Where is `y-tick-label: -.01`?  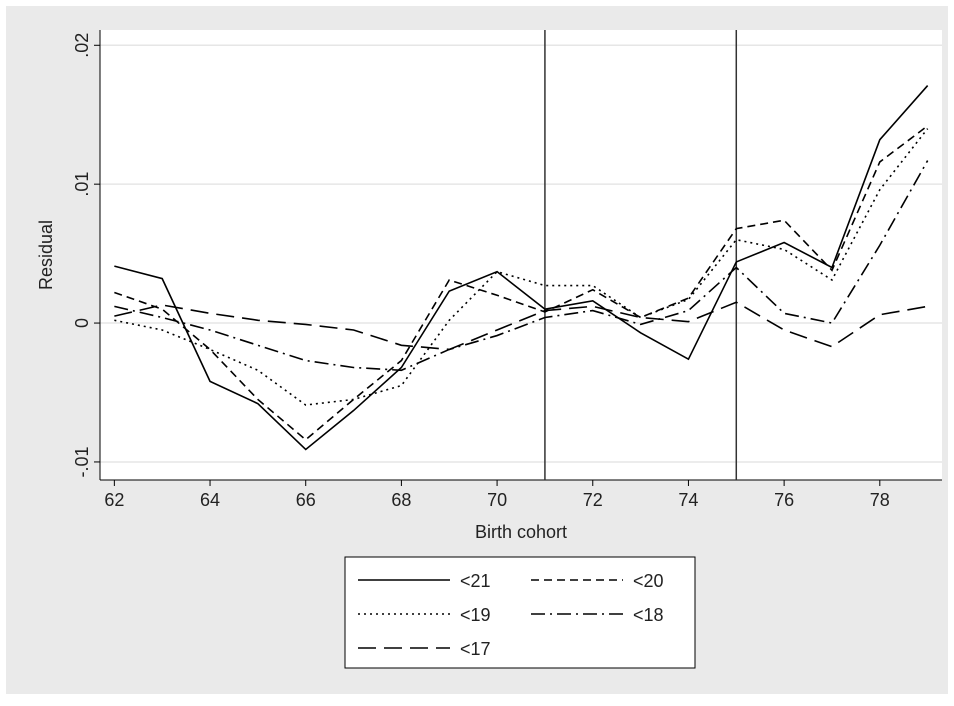 y-tick-label: -.01 is located at coordinates (82, 461).